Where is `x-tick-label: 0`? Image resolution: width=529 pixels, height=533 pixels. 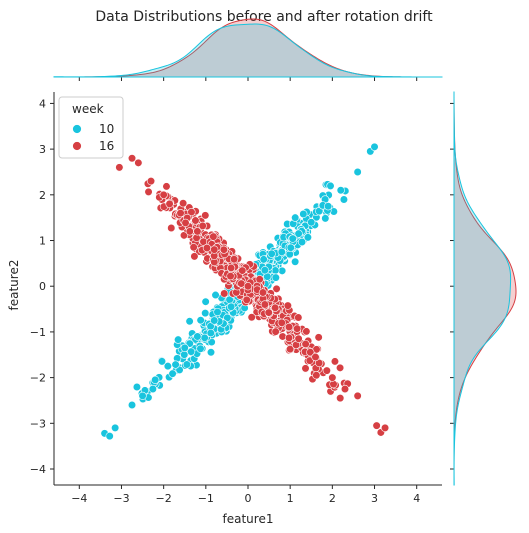 x-tick-label: 0 is located at coordinates (248, 498).